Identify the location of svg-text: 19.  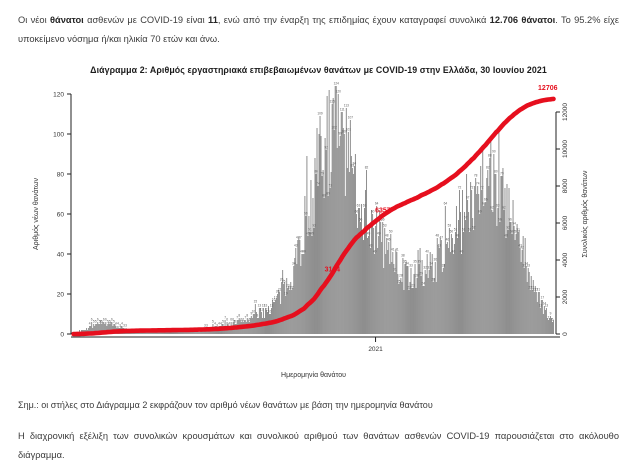
(286, 293).